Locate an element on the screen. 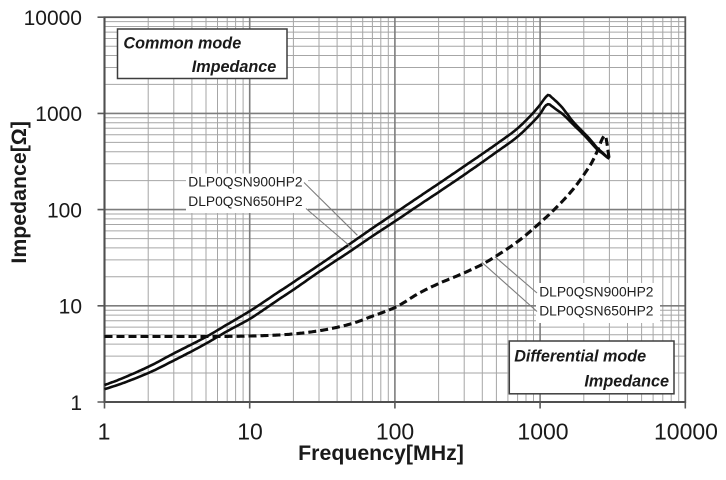 The width and height of the screenshot is (726, 480). svg-text: Impedance[Ω] is located at coordinates (19, 192).